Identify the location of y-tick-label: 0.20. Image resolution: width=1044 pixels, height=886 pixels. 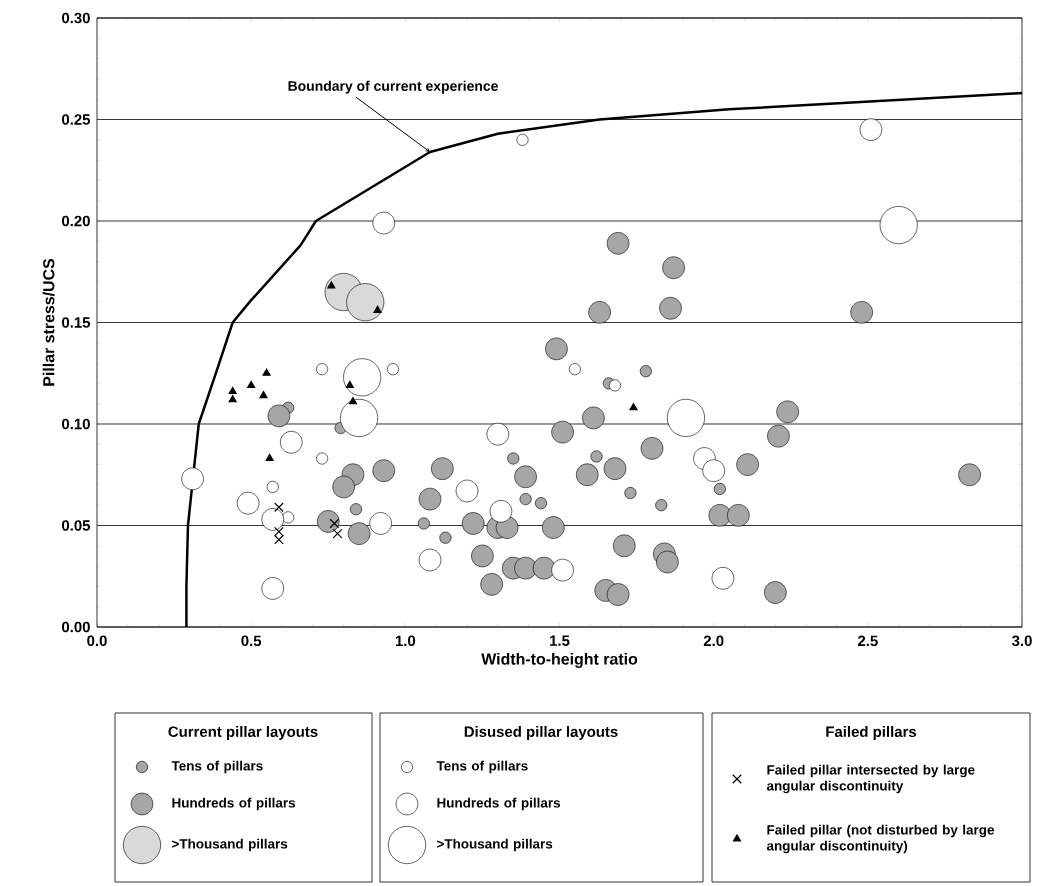
(75, 221).